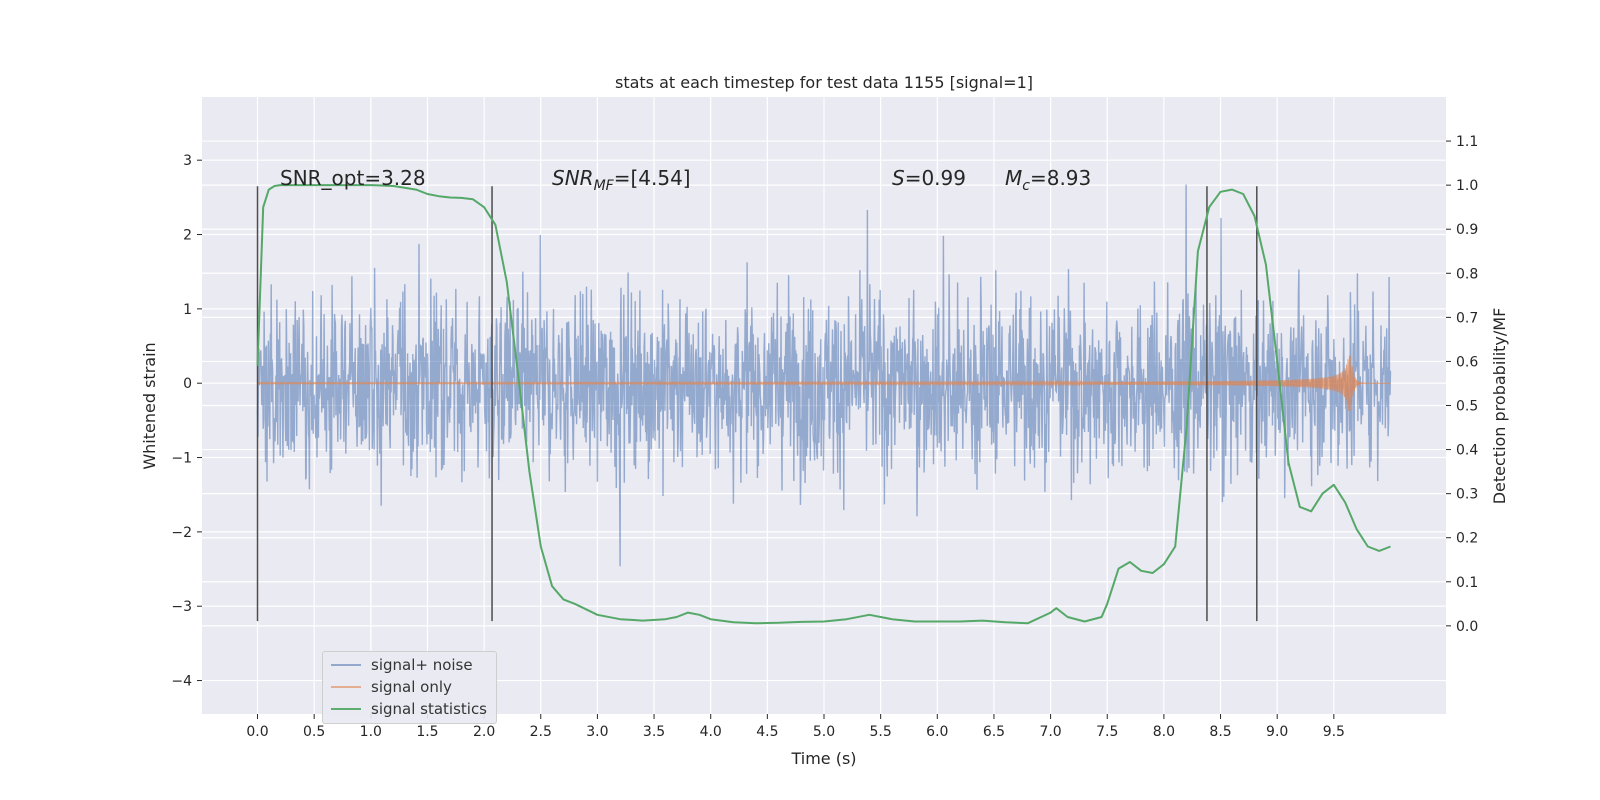 Image resolution: width=1600 pixels, height=800 pixels. Describe the element at coordinates (1467, 186) in the screenshot. I see `y-right-tick-label: 1.0` at that location.